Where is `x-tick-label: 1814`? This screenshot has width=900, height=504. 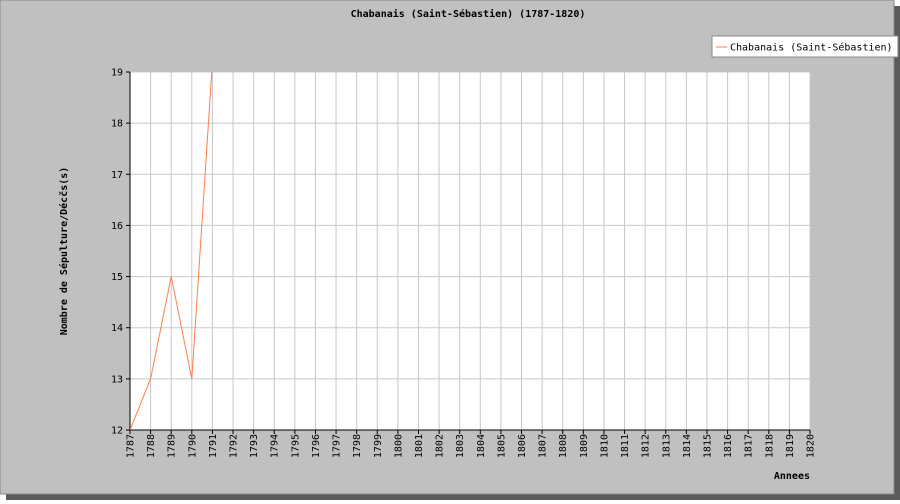
x-tick-label: 1814 is located at coordinates (687, 446).